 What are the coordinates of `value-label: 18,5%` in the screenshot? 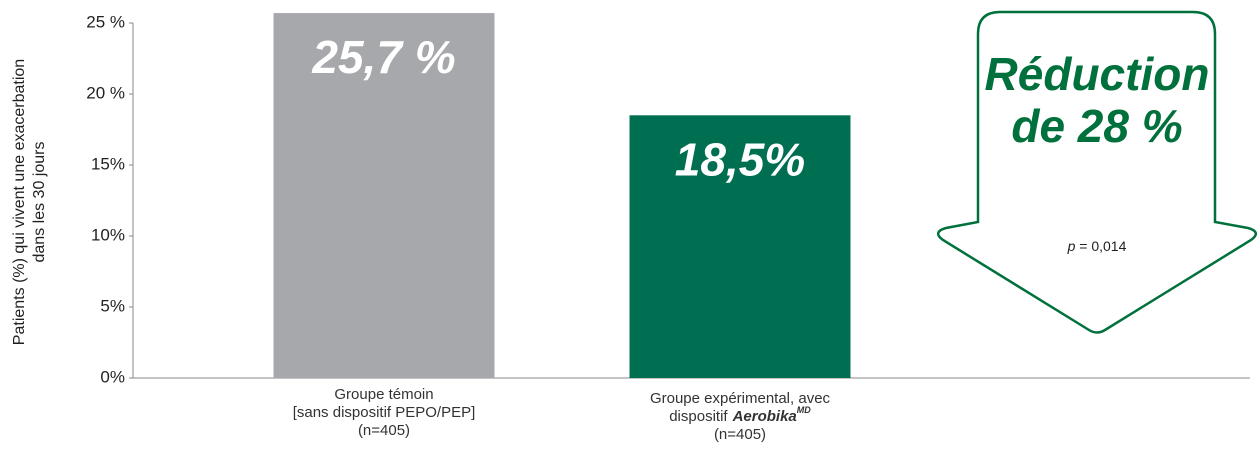 It's located at (740, 159).